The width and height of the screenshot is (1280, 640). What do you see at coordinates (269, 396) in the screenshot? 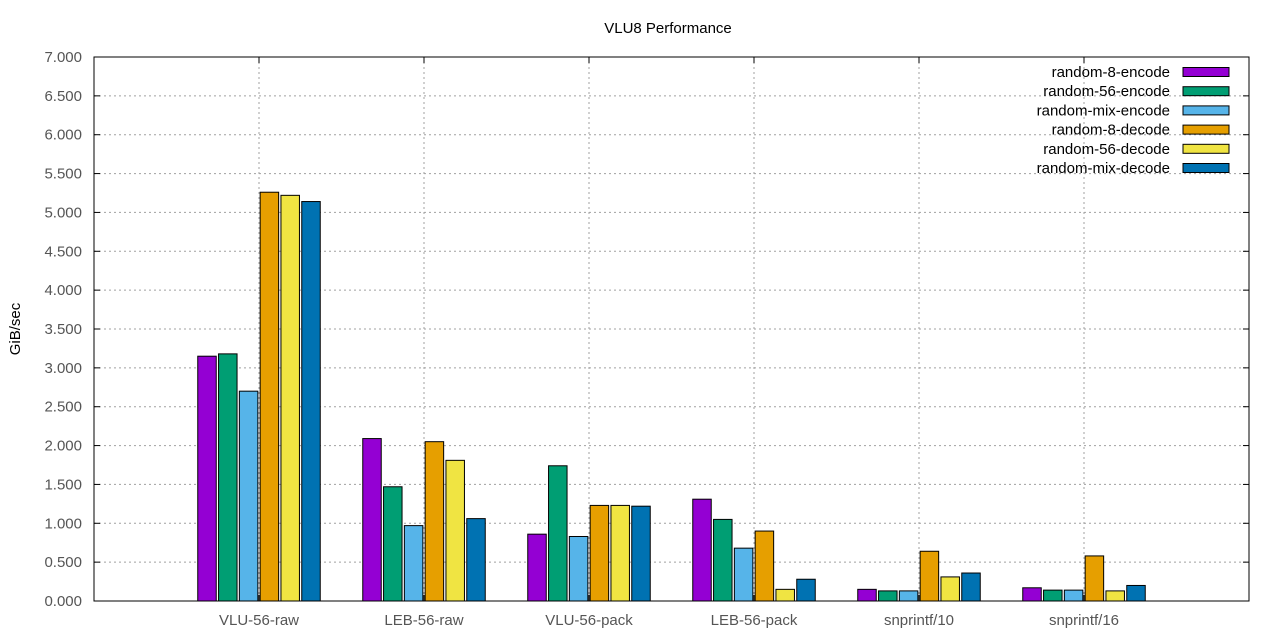
I see `bar-random-8-decode-vlu-56-raw` at bounding box center [269, 396].